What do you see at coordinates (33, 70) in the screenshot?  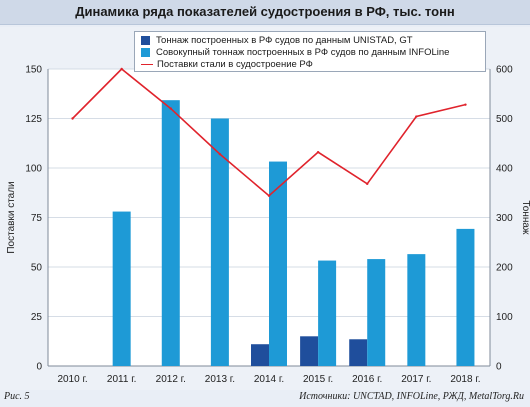 I see `y-tick-label: 150` at bounding box center [33, 70].